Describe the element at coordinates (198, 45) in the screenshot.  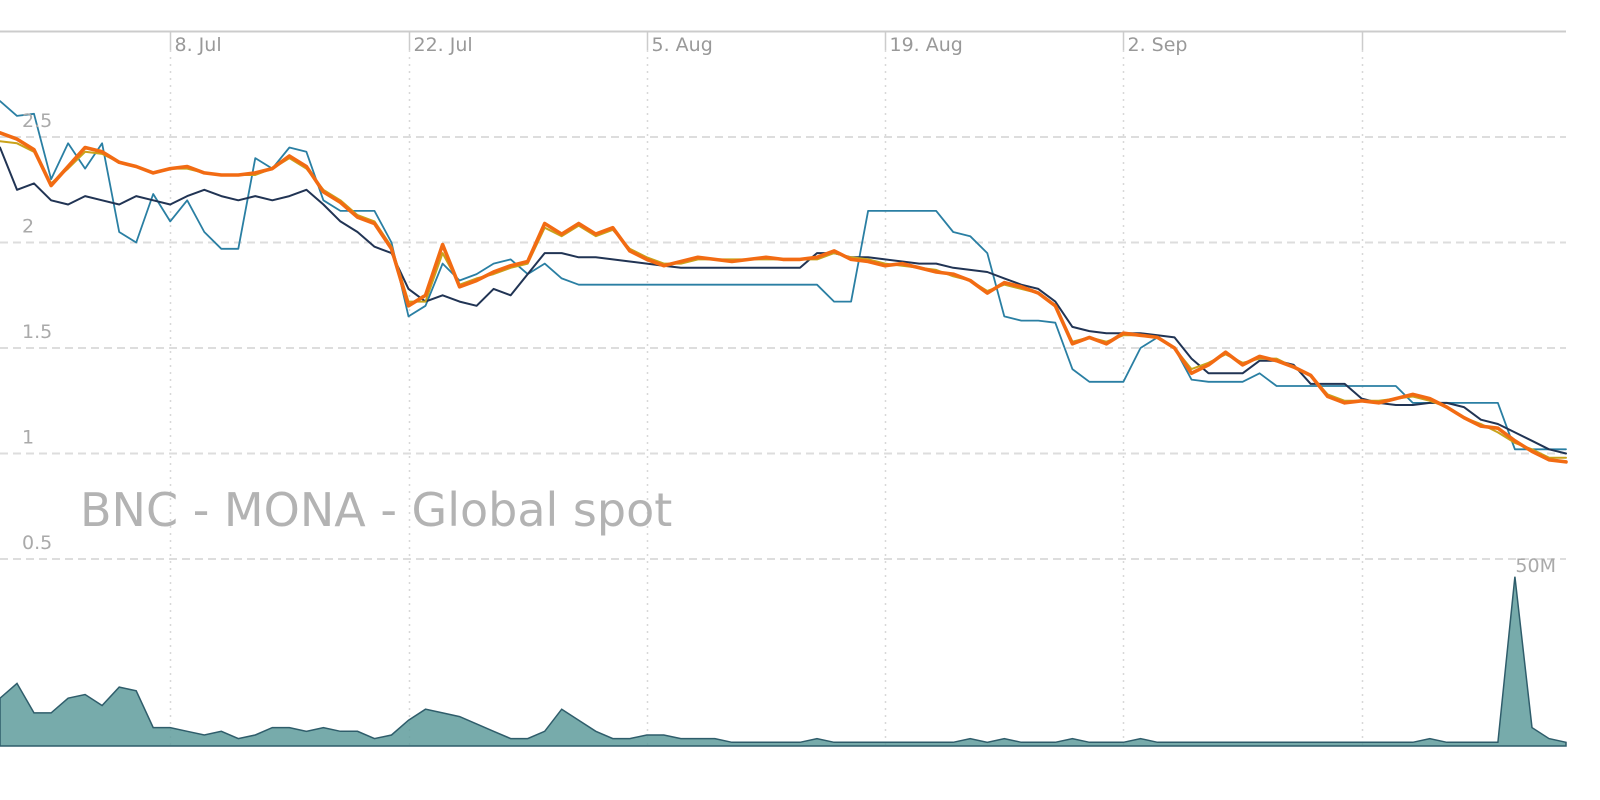
I see `x-tick-label: 8. Jul` at that location.